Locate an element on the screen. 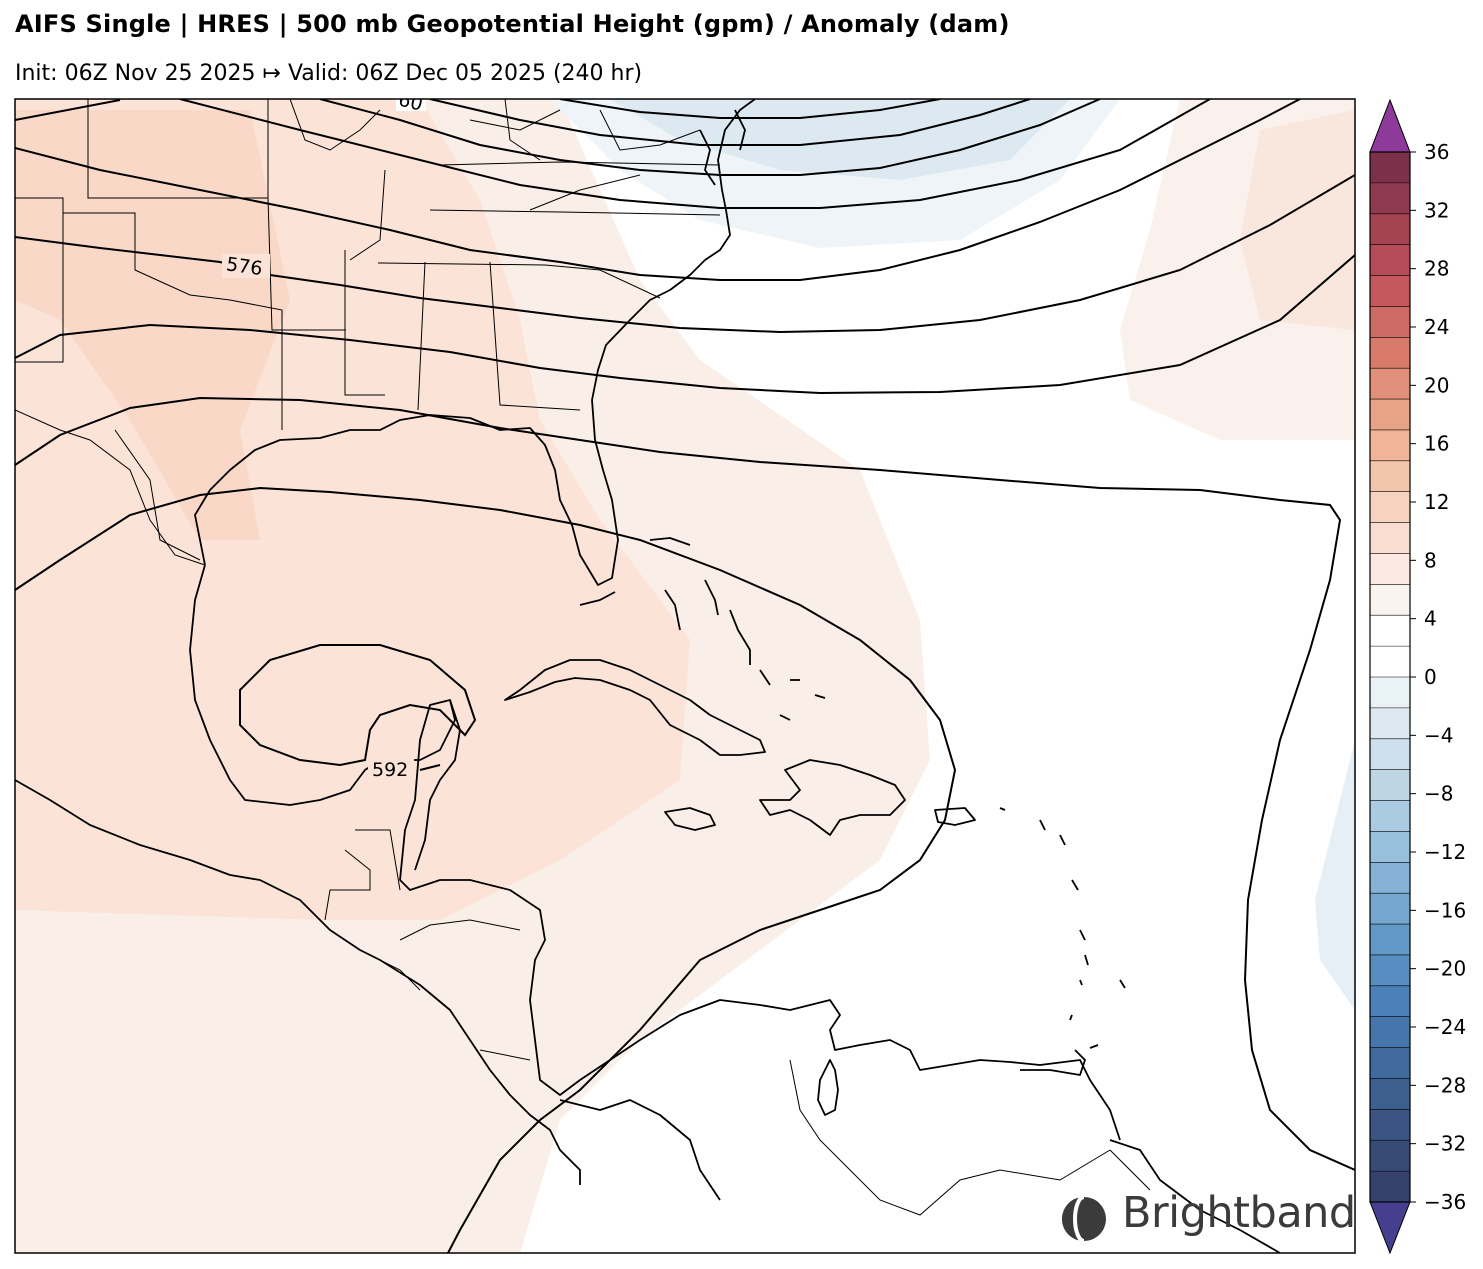 This screenshot has height=1269, width=1483. anomaly-positive-east-core is located at coordinates (1297, 220).